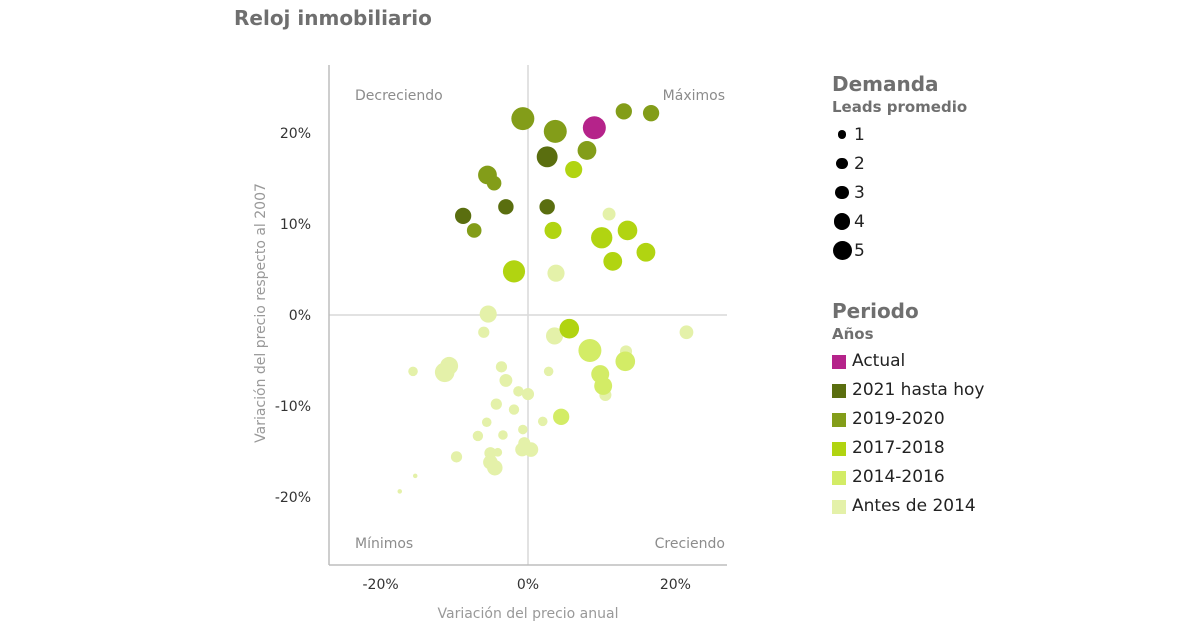 The image size is (1200, 627). What do you see at coordinates (293, 498) in the screenshot?
I see `y-tick-label: -20%` at bounding box center [293, 498].